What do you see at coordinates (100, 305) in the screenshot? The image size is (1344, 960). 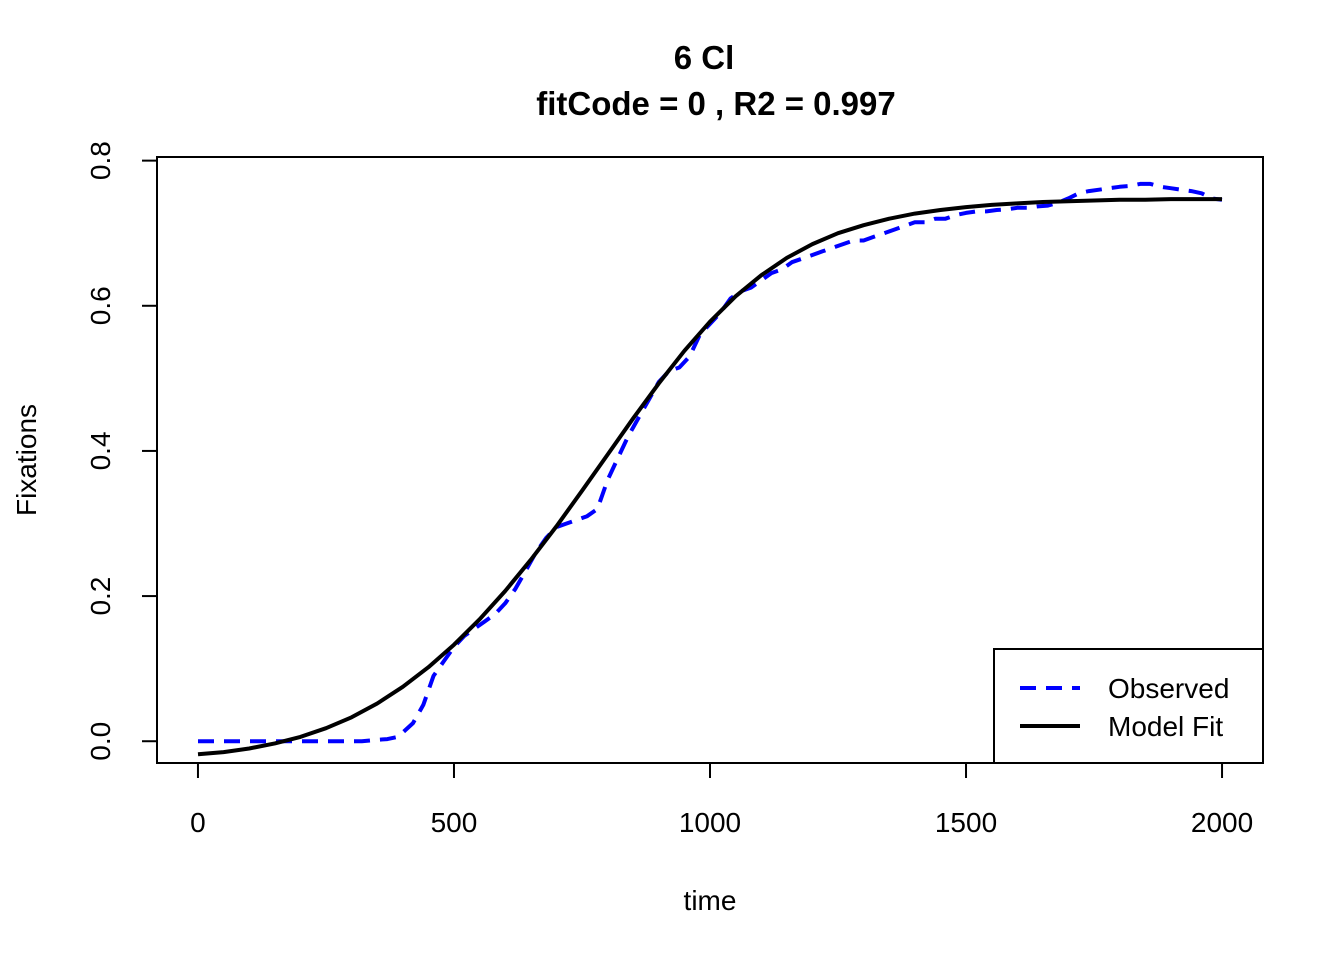 I see `y-tick-label: 0.6` at bounding box center [100, 305].